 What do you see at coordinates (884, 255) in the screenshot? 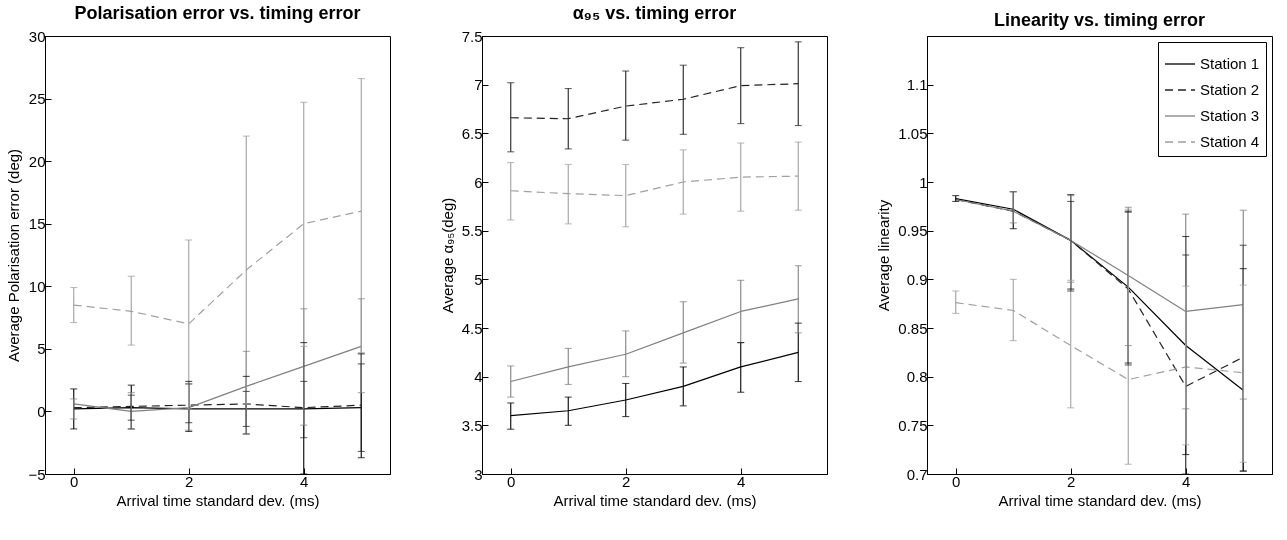
I see `y-axis-title: Average linearity` at bounding box center [884, 255].